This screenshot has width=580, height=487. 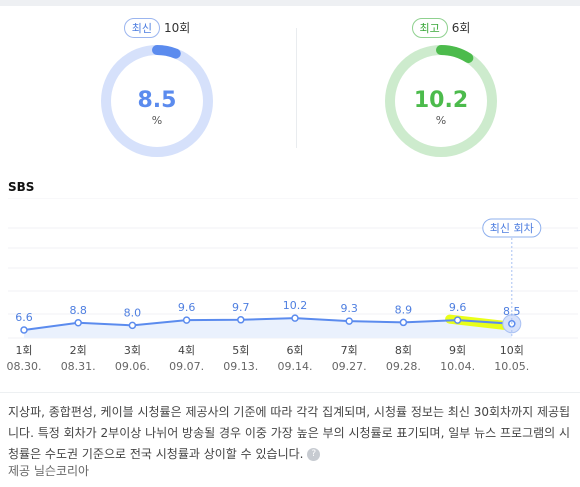 I want to click on rating-area-fill, so click(x=268, y=328).